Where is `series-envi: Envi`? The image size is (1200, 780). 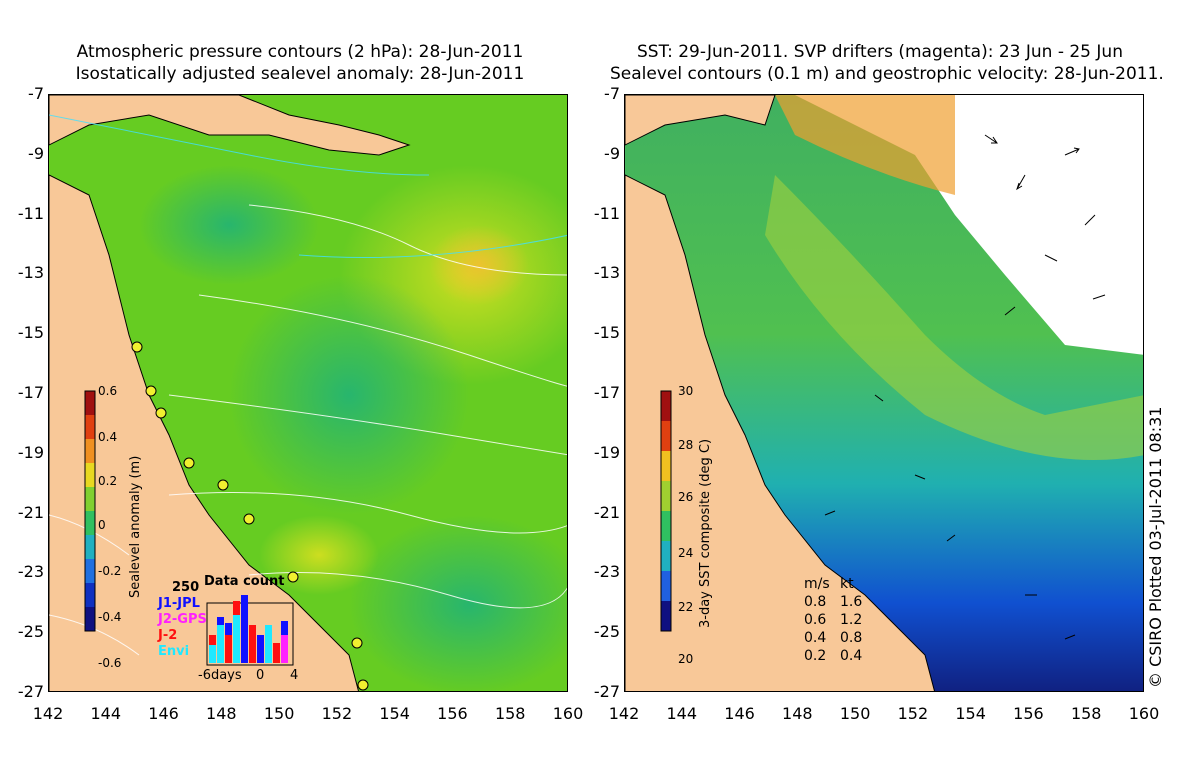 series-envi: Envi is located at coordinates (174, 651).